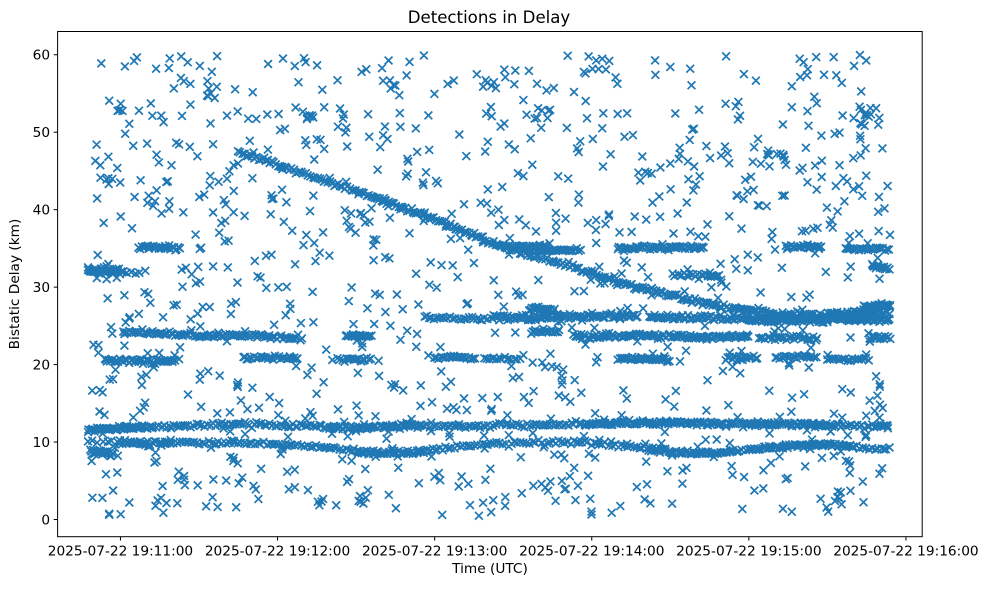  Describe the element at coordinates (489, 17) in the screenshot. I see `chart-title: Detections in Delay` at that location.